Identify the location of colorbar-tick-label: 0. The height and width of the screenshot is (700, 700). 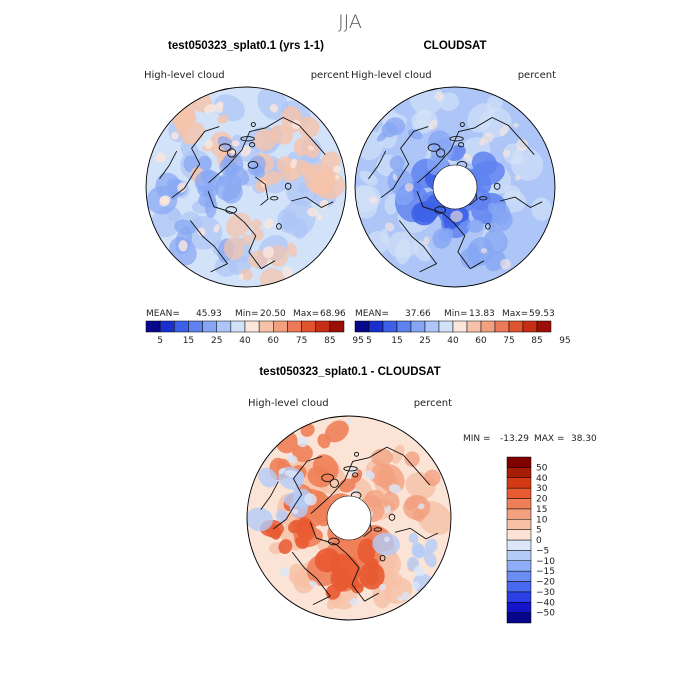
(539, 541).